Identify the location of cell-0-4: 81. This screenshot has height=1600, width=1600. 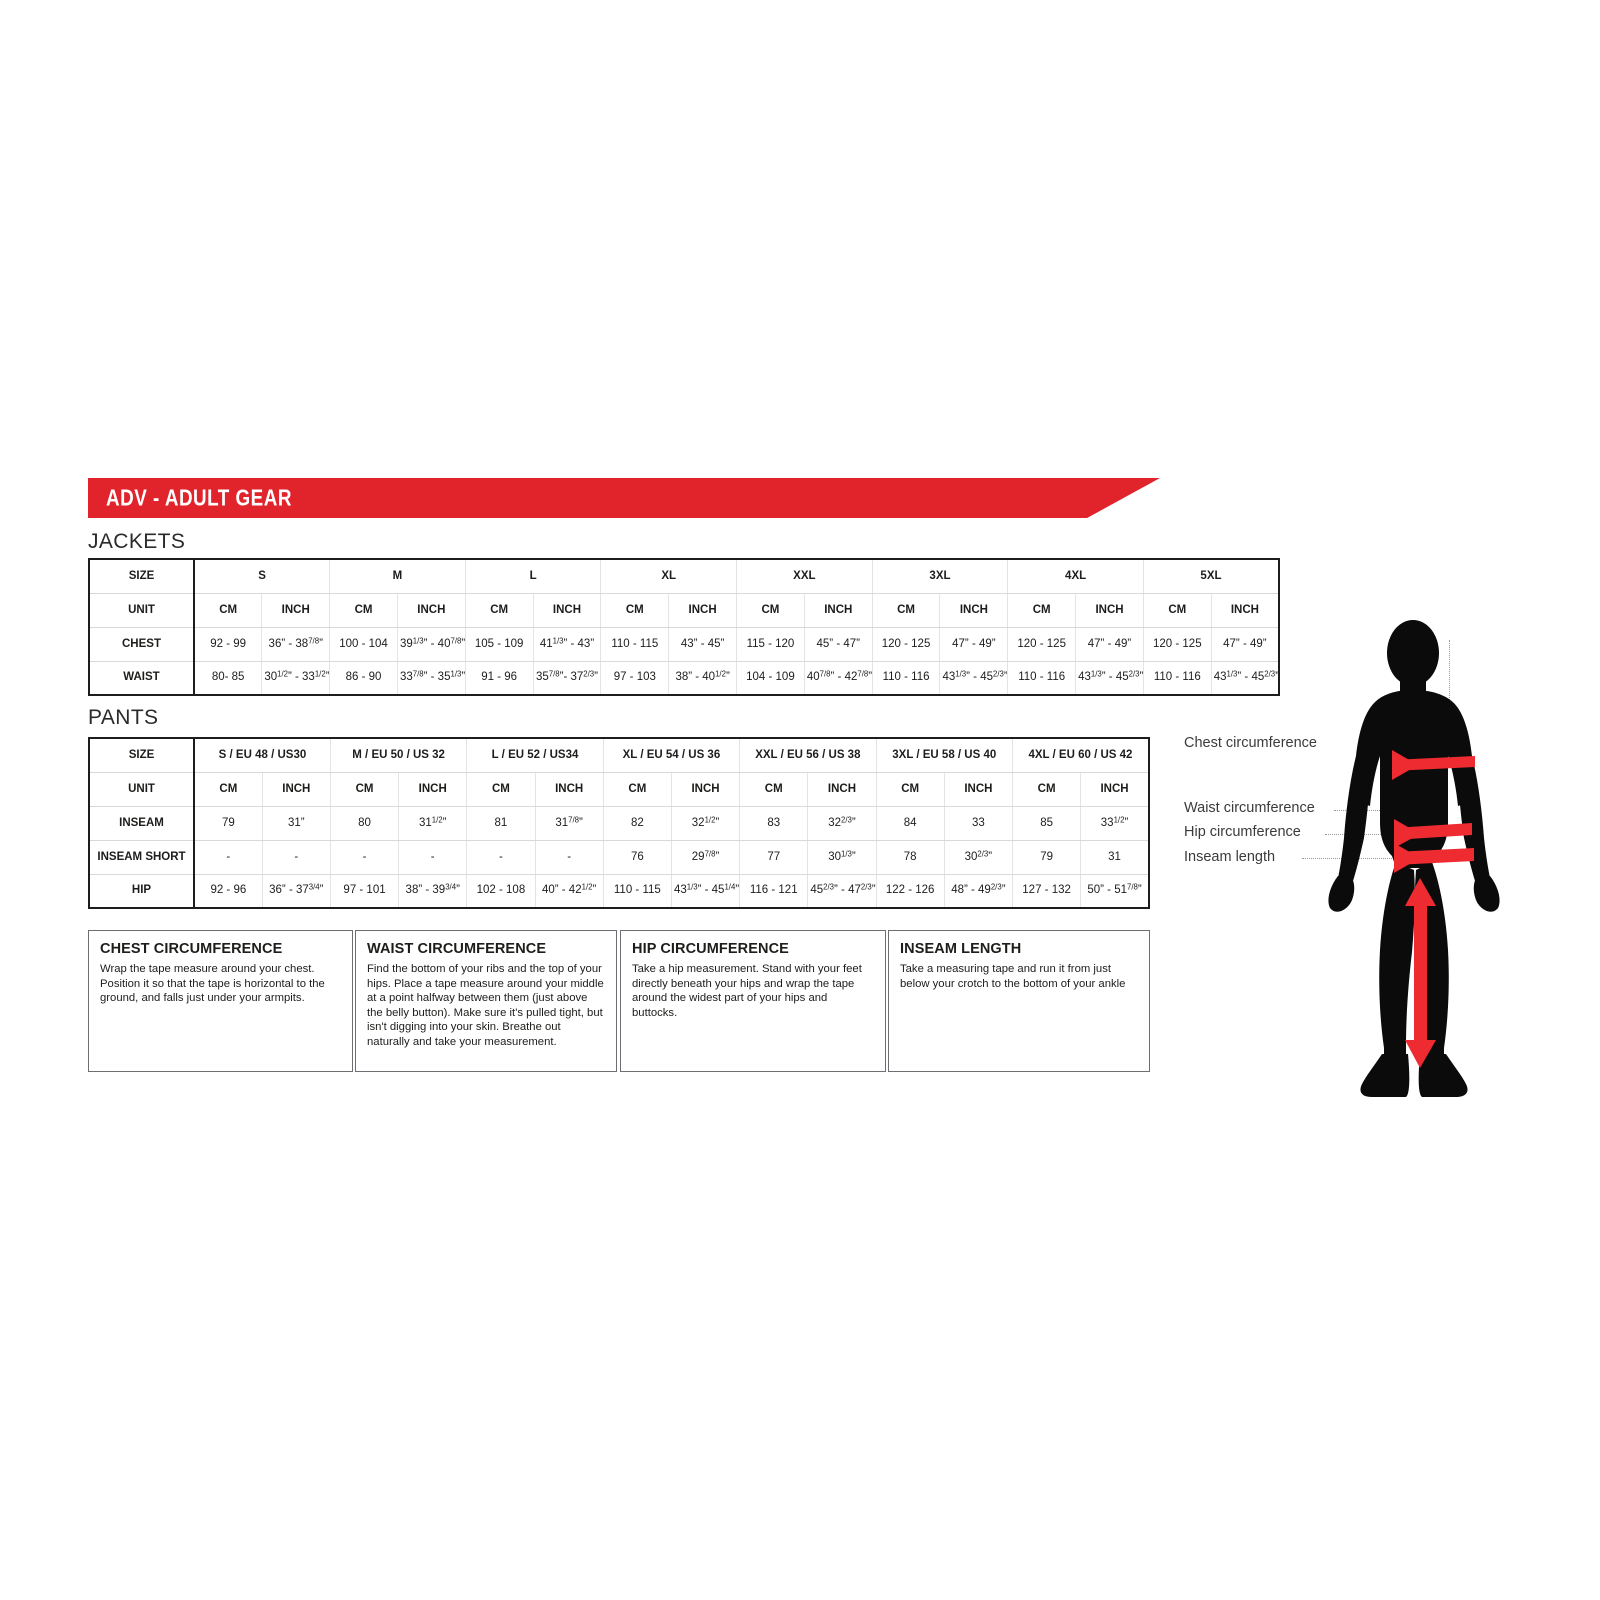
(501, 823).